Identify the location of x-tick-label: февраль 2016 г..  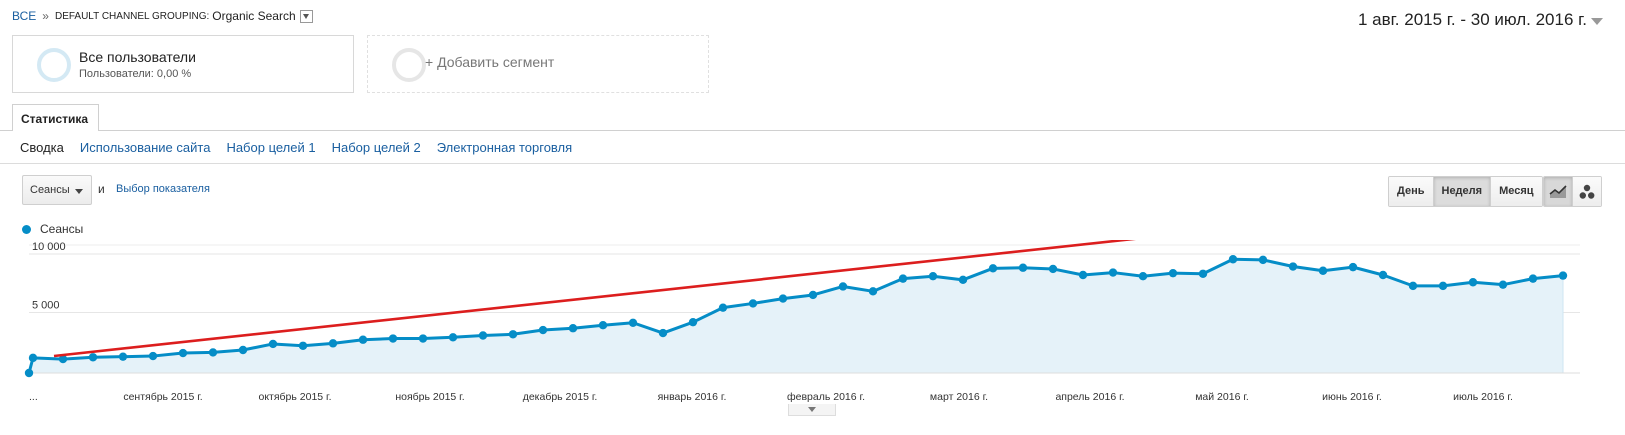
(826, 397).